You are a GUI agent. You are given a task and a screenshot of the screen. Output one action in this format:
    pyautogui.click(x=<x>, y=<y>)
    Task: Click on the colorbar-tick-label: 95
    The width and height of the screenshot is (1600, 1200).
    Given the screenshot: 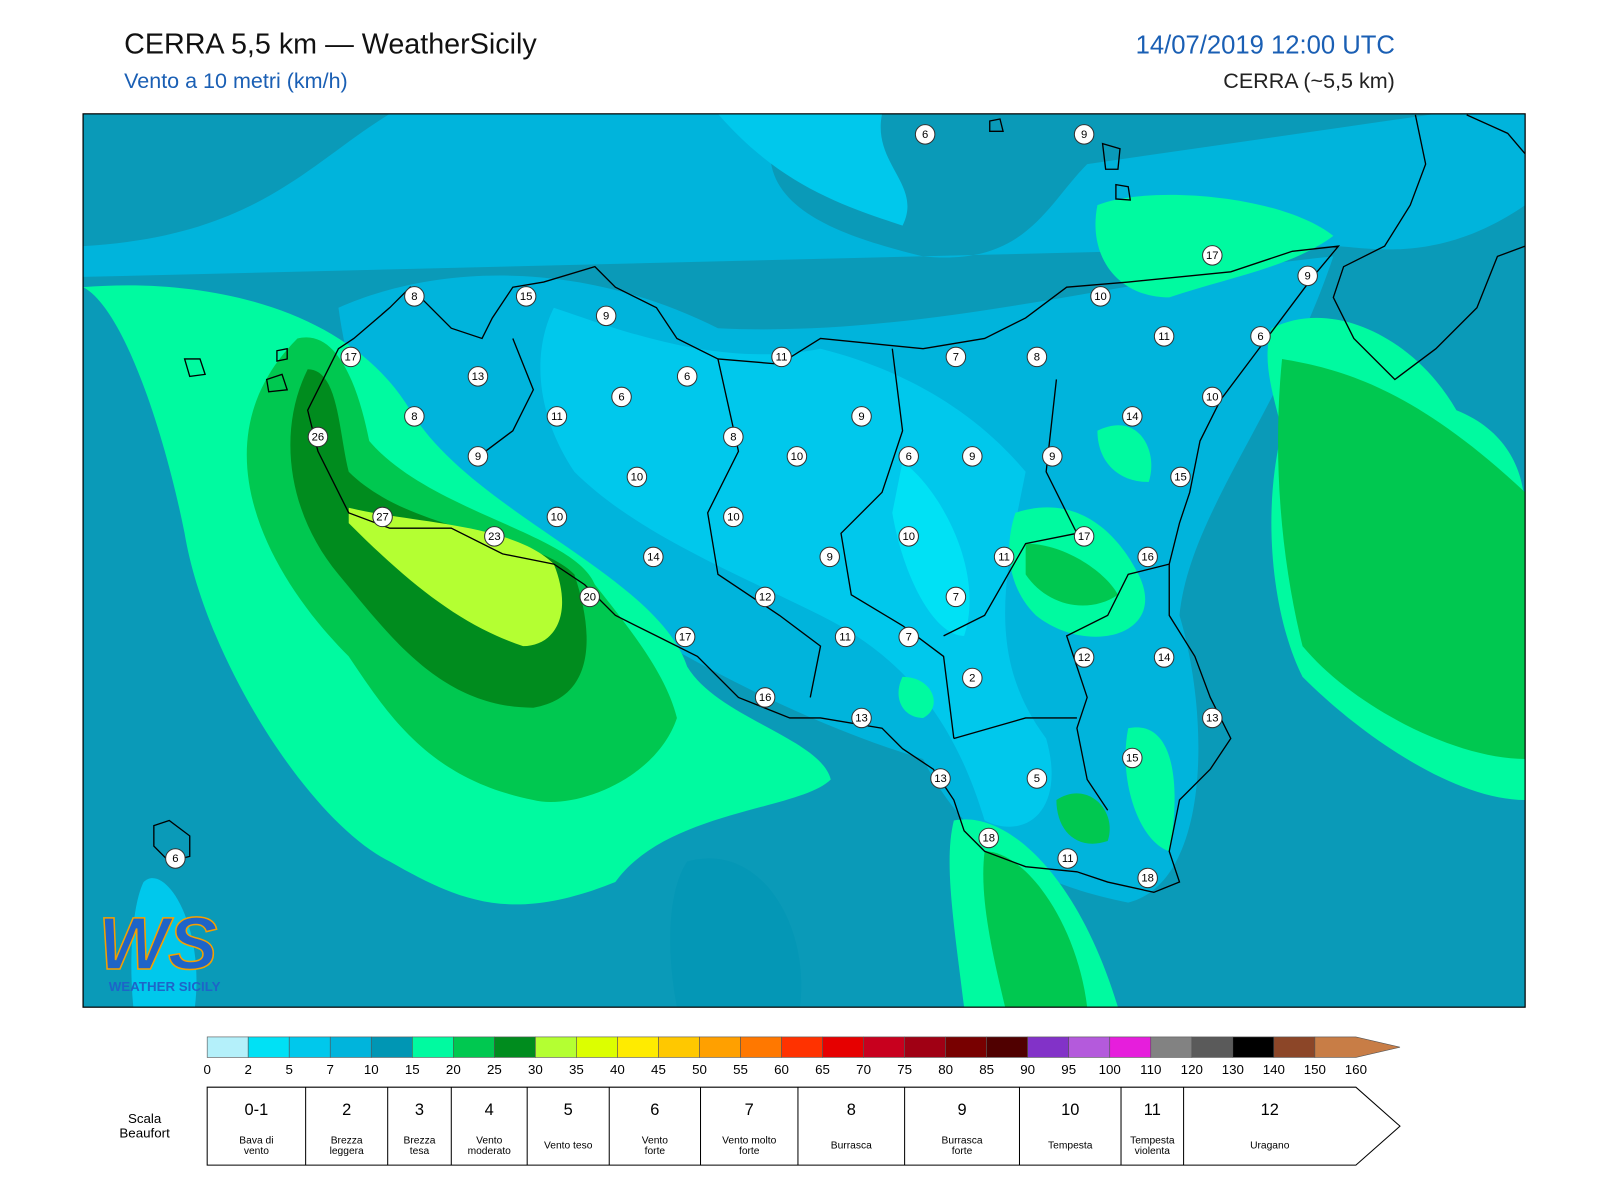 What is the action you would take?
    pyautogui.click(x=1068, y=1069)
    